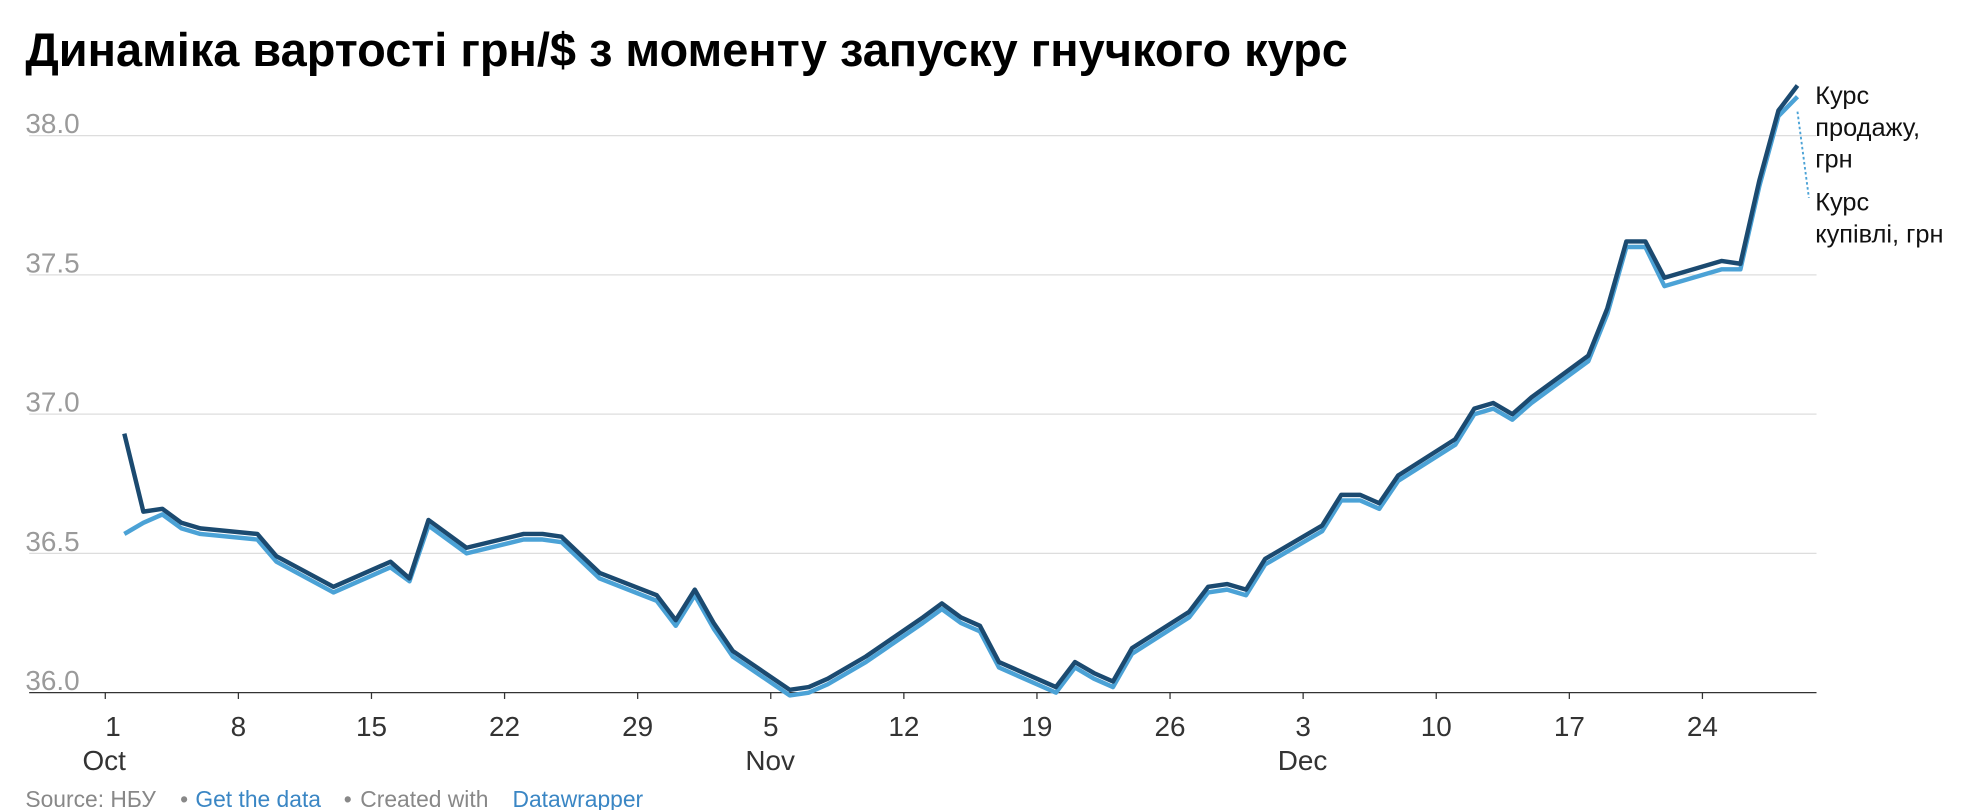 This screenshot has width=1970, height=810. What do you see at coordinates (1436, 726) in the screenshot?
I see `x-tick-label: 10` at bounding box center [1436, 726].